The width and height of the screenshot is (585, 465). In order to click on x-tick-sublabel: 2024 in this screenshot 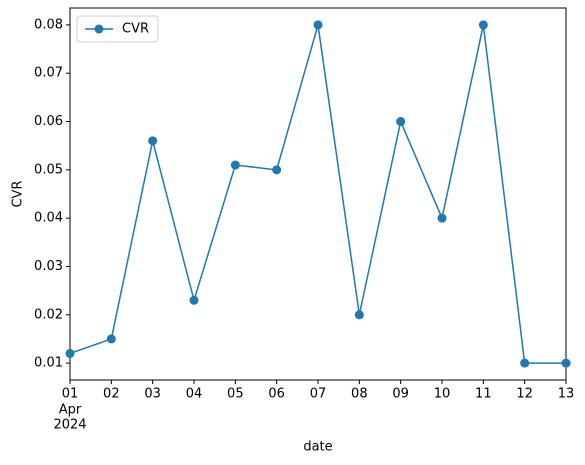, I will do `click(69, 425)`.